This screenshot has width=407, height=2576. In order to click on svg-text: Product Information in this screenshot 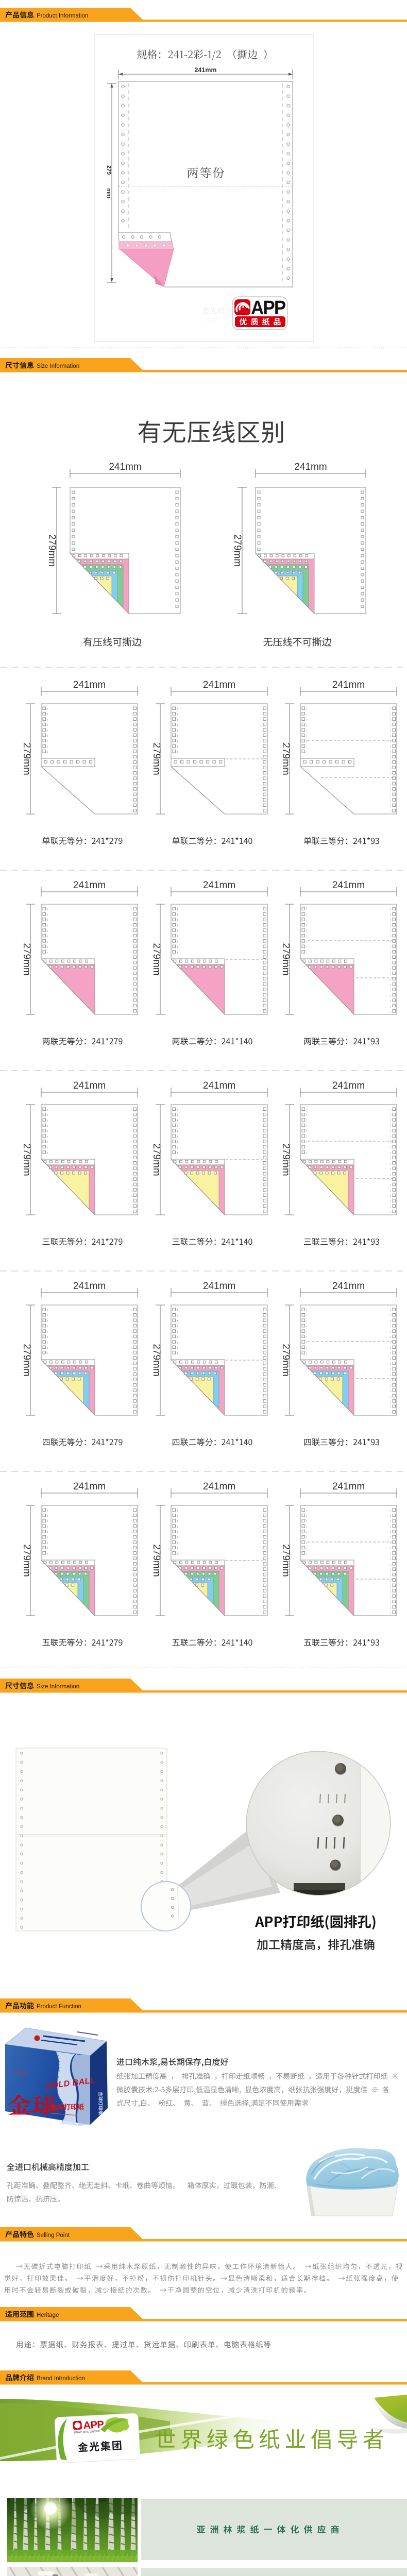, I will do `click(62, 16)`.